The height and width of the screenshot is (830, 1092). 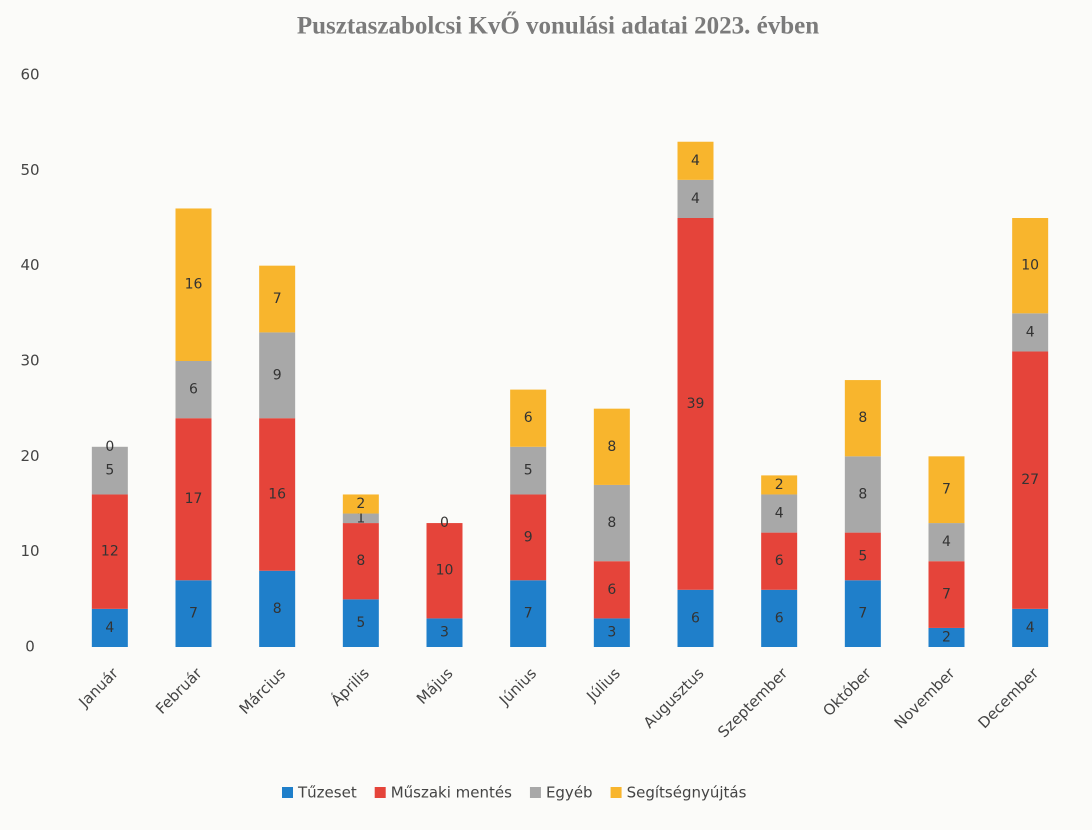 What do you see at coordinates (179, 691) in the screenshot?
I see `x-tick-label: Február` at bounding box center [179, 691].